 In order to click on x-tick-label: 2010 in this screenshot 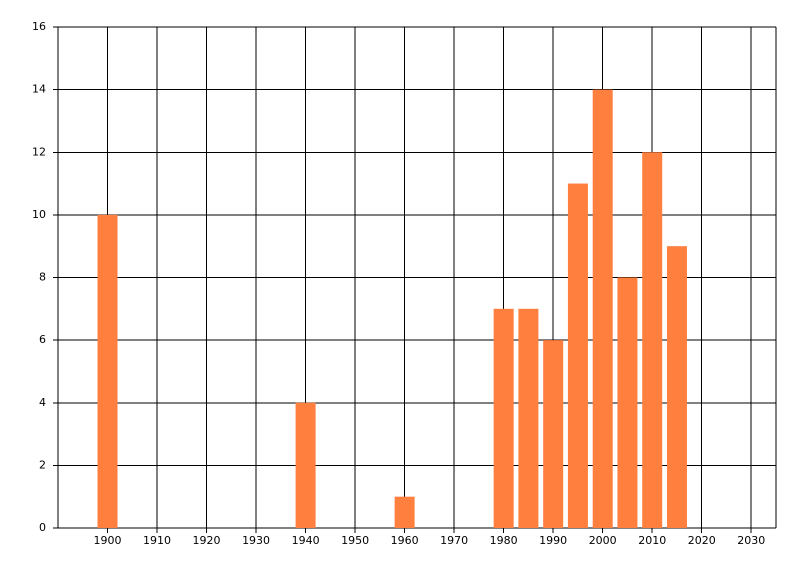, I will do `click(652, 540)`.